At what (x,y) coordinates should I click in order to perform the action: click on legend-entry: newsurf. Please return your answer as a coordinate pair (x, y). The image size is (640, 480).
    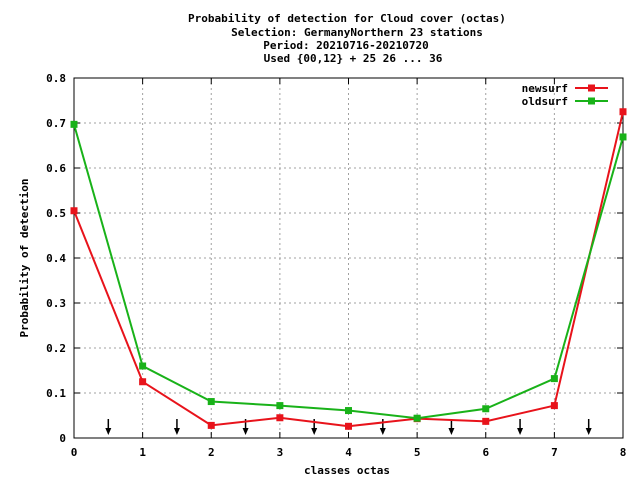
    Looking at the image, I should click on (565, 88).